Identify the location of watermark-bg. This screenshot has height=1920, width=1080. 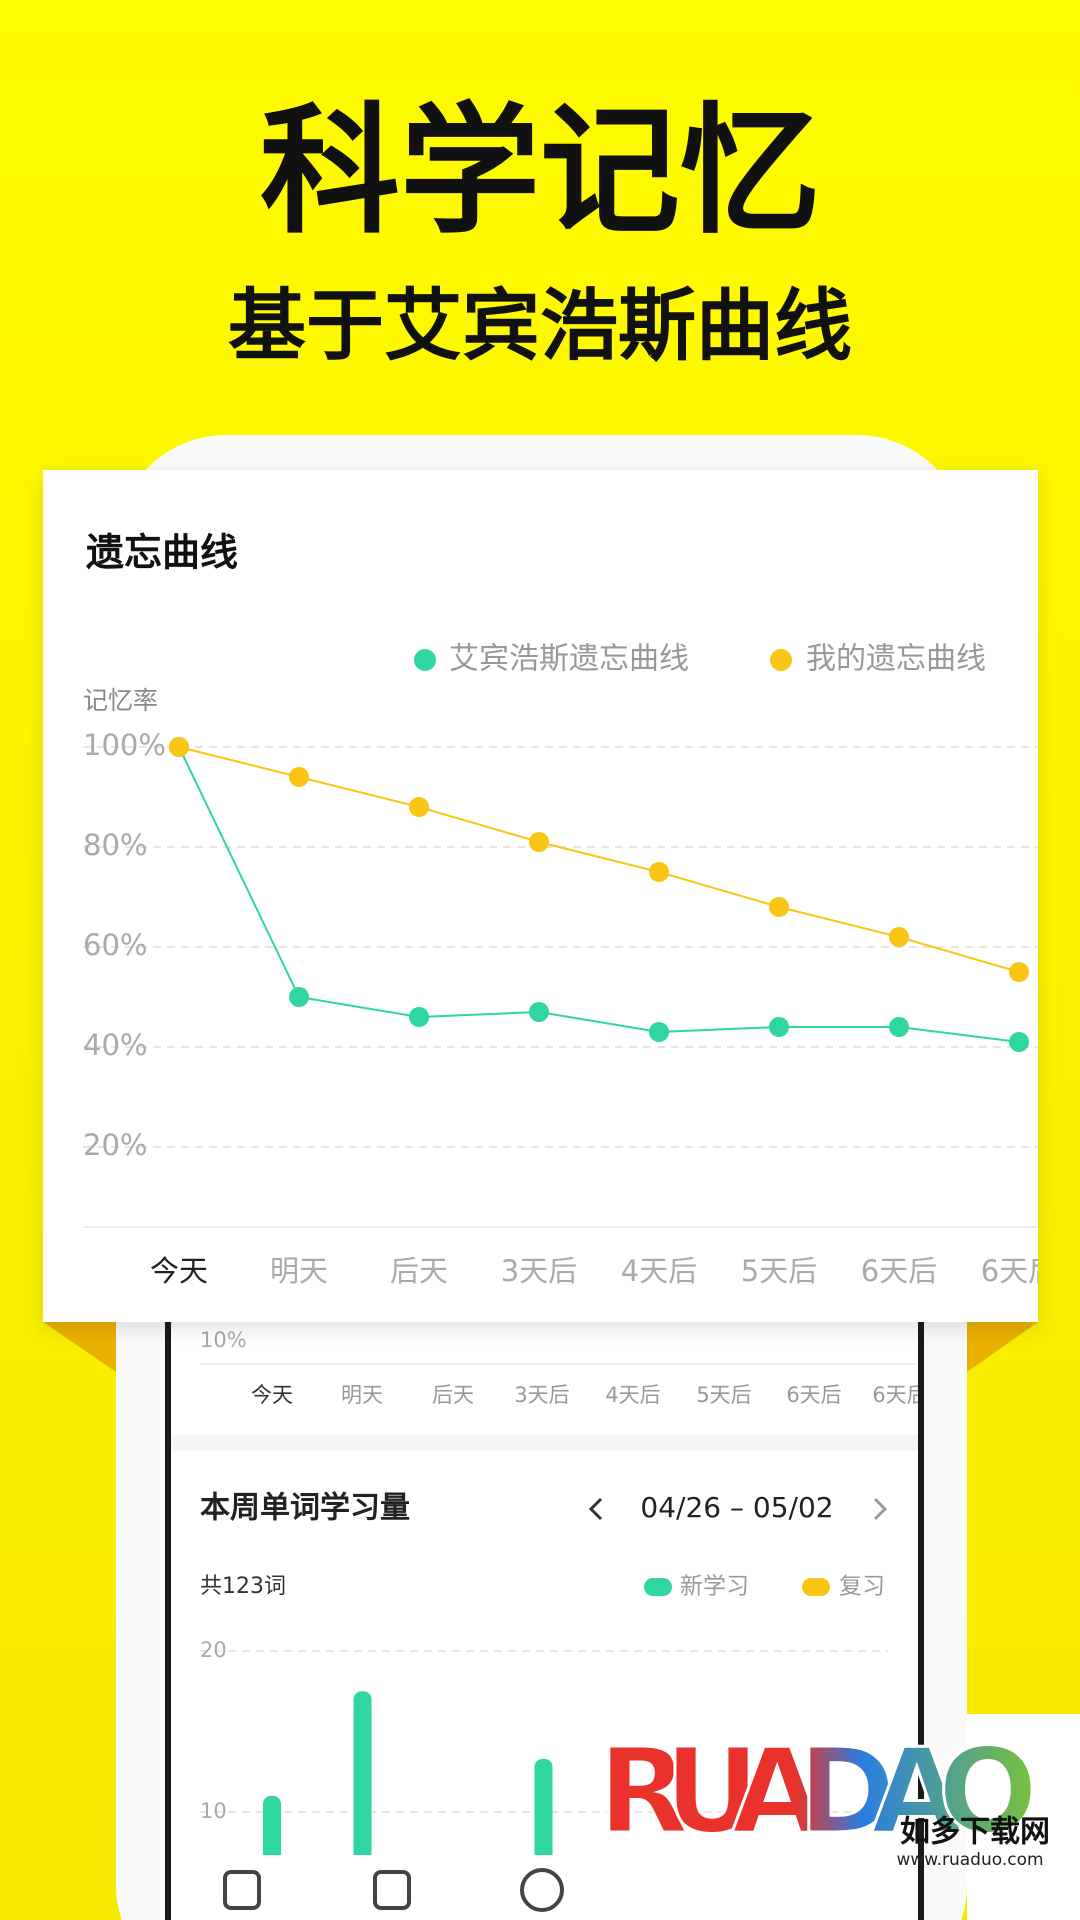
(1023, 1817).